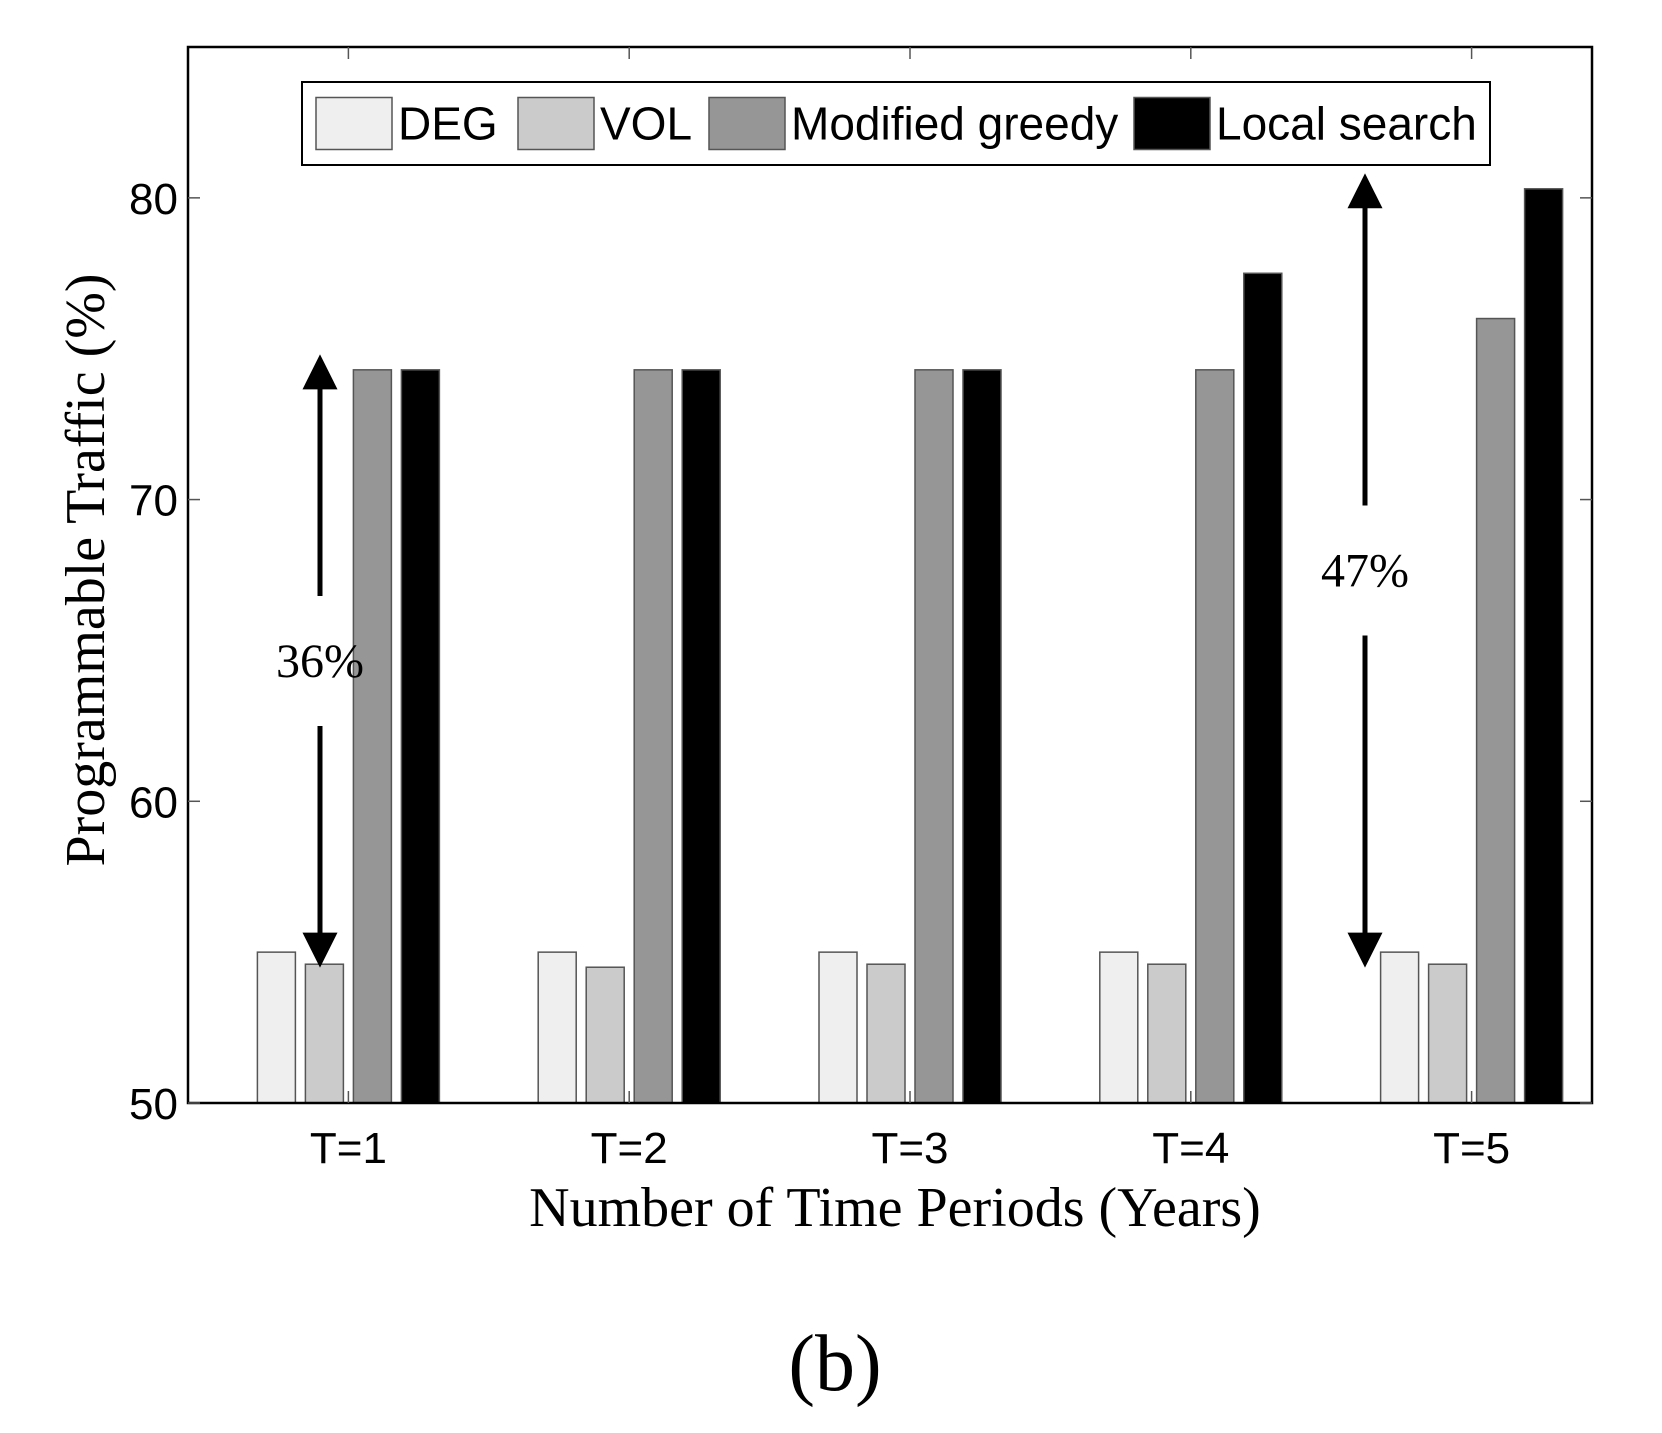 The height and width of the screenshot is (1433, 1662). I want to click on legend-swatch-local-search, so click(1172, 123).